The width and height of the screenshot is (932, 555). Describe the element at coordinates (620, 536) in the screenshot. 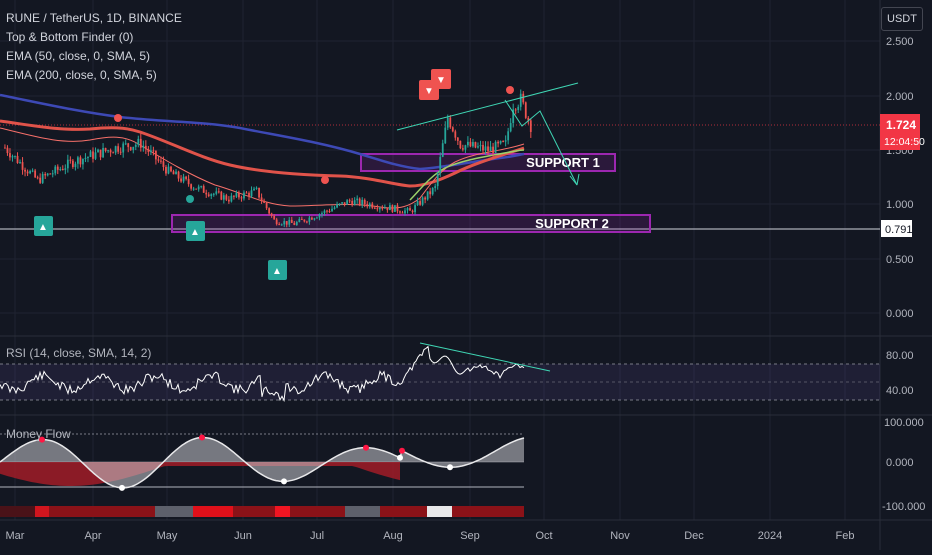

I see `time-tick: Nov` at that location.